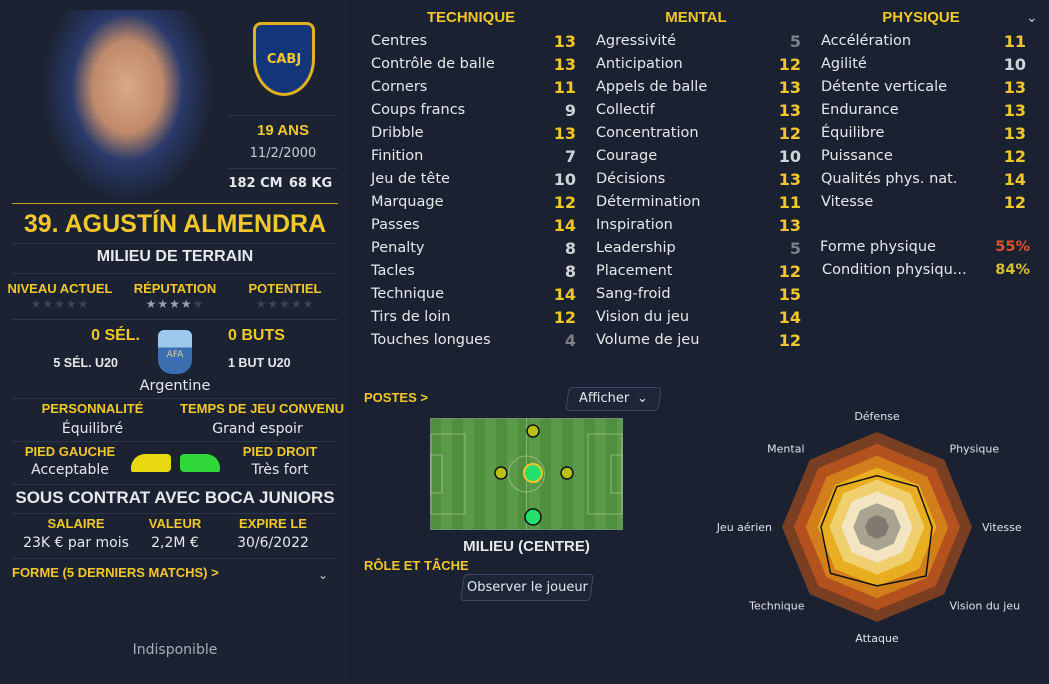  Describe the element at coordinates (416, 565) in the screenshot. I see `role-duty-label: RÔLE ET TÂCHE` at that location.